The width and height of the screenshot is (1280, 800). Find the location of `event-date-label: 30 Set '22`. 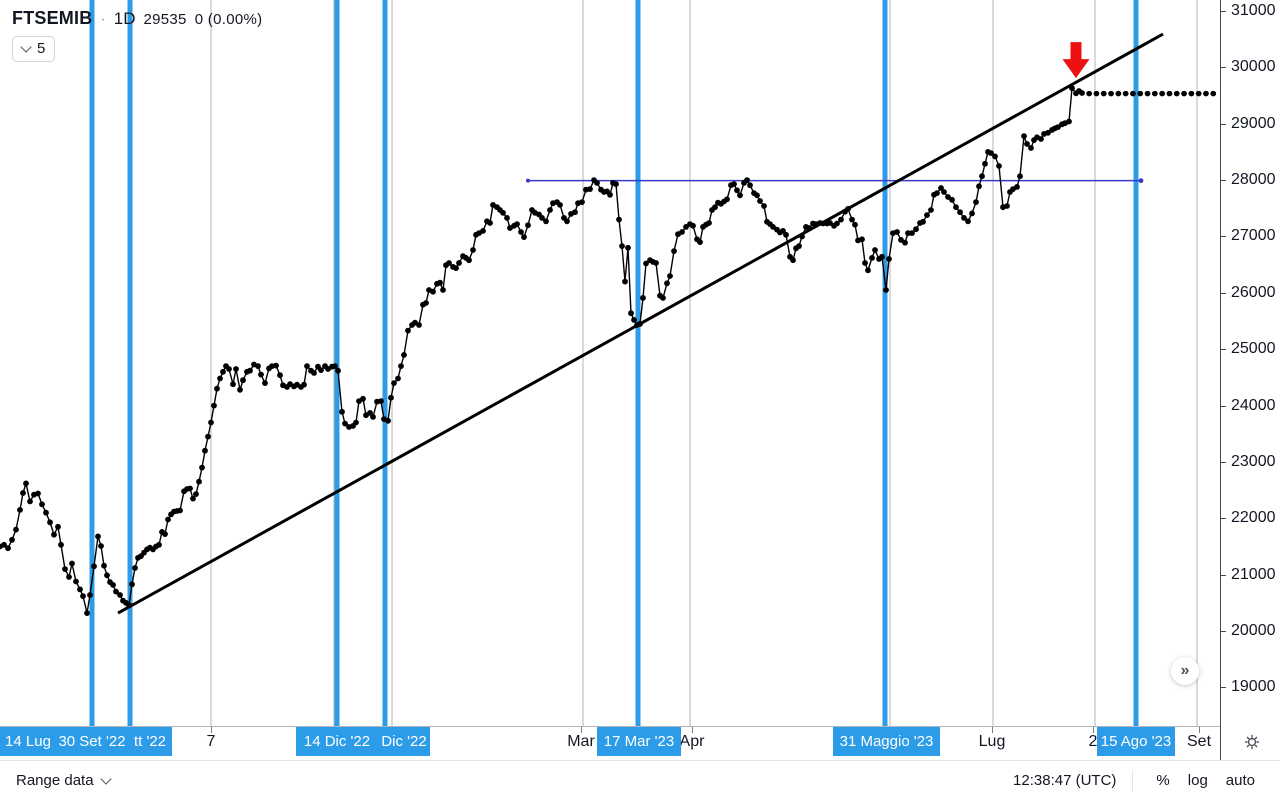

event-date-label: 30 Set '22 is located at coordinates (92, 741).